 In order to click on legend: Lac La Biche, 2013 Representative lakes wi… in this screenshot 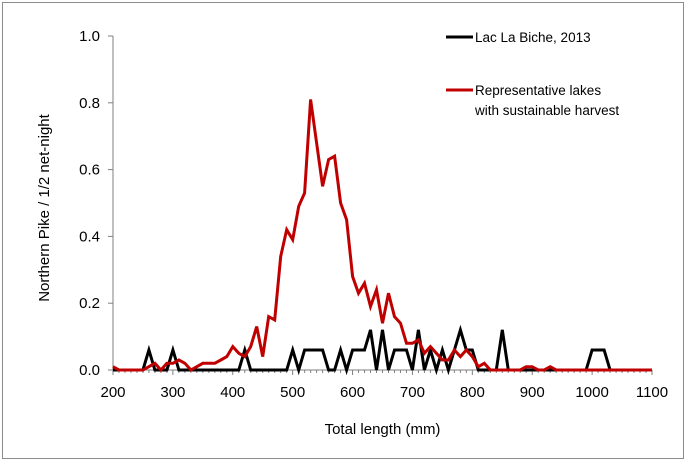, I will do `click(532, 74)`.